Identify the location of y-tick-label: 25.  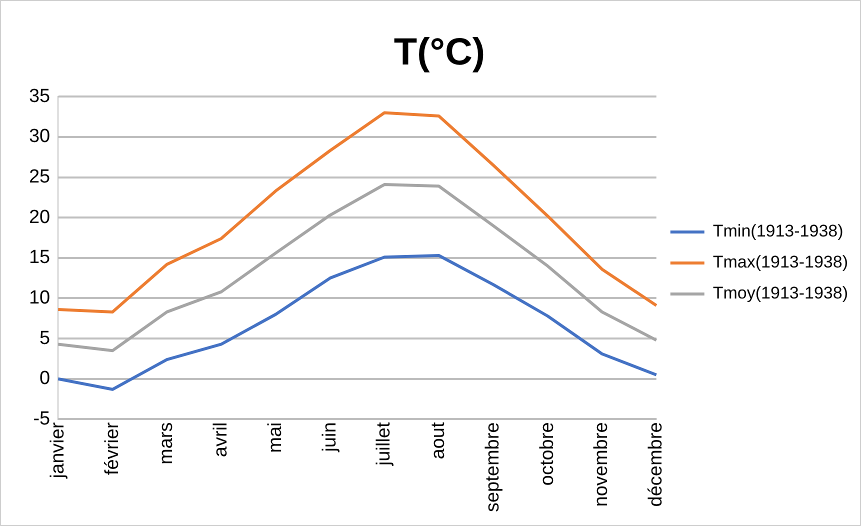
(39, 177).